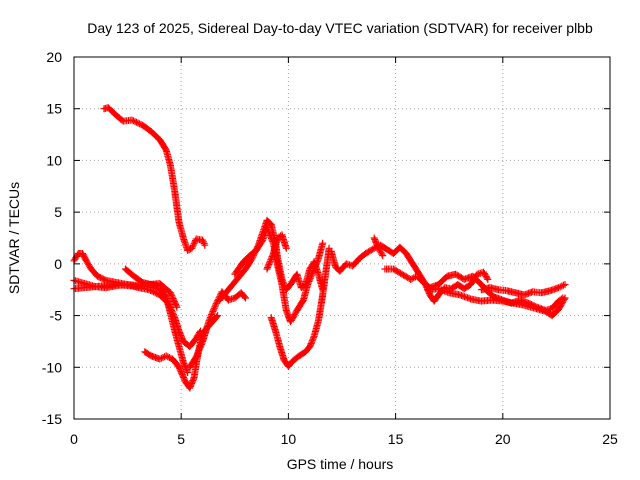 This screenshot has width=640, height=480. What do you see at coordinates (340, 464) in the screenshot?
I see `x-axis-label: GPS time / hours` at bounding box center [340, 464].